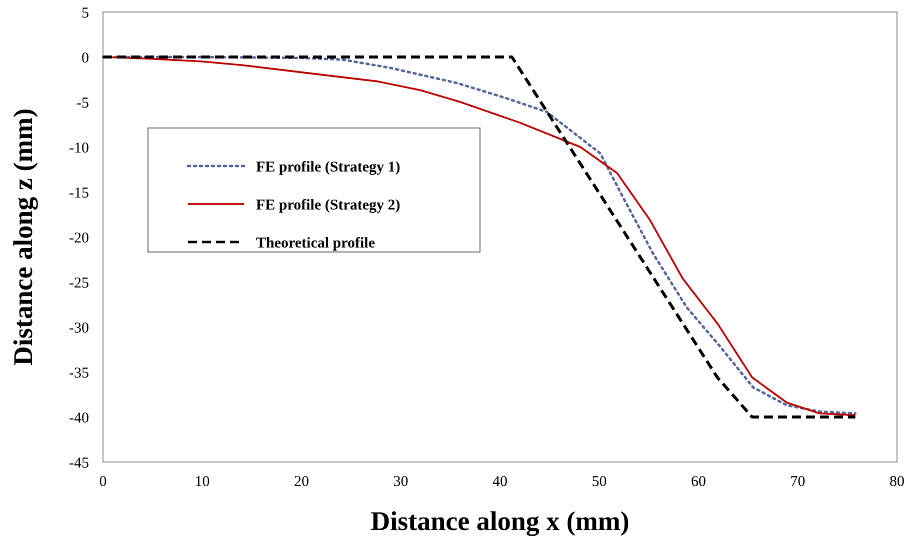 The image size is (910, 548). Describe the element at coordinates (328, 205) in the screenshot. I see `legend-label: FE profile (Strategy 2)` at that location.